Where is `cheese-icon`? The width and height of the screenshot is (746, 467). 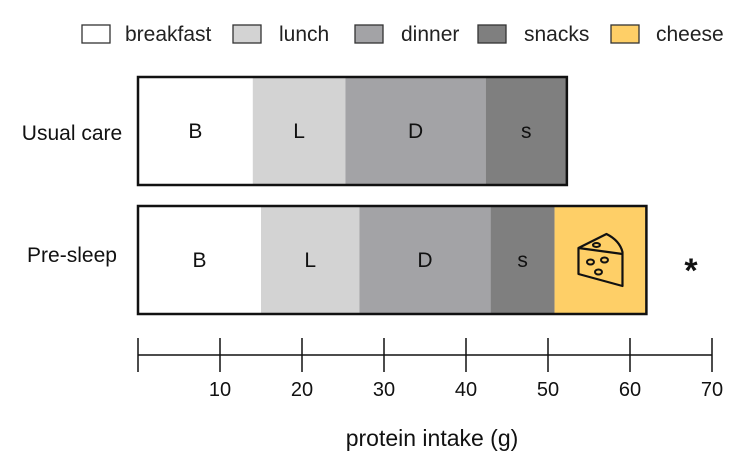 cheese-icon is located at coordinates (600, 260).